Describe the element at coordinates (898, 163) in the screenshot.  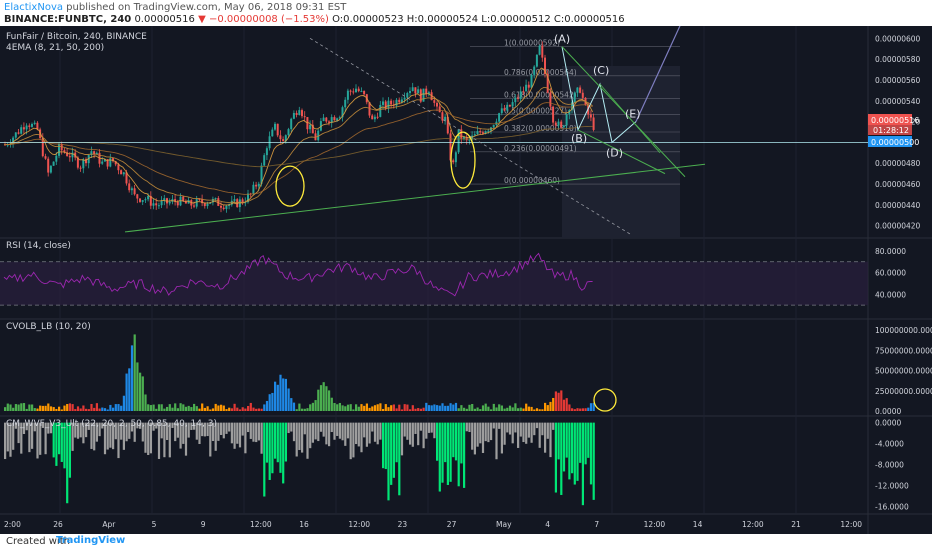
I see `price-tick-label: 0.00000480` at that location.